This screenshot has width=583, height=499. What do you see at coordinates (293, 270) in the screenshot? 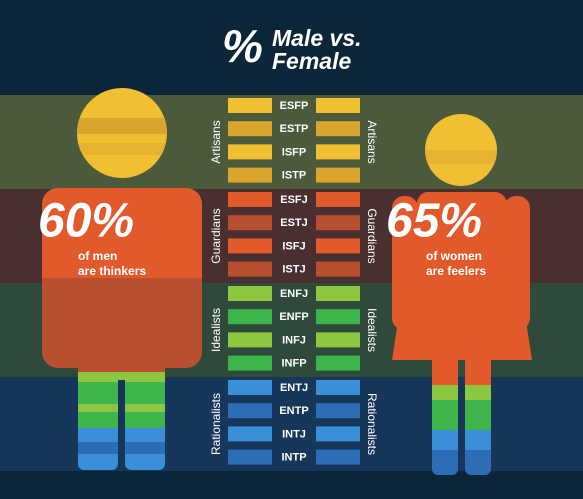
I see `type-label: ISTJ` at bounding box center [293, 270].